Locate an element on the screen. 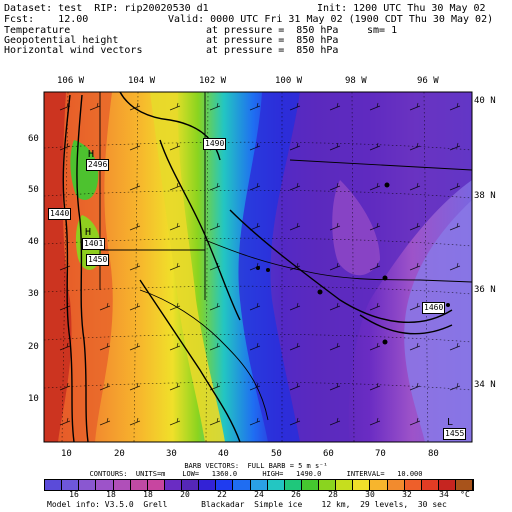  field-level-2: at pressure = 850 hPa is located at coordinates (272, 50).